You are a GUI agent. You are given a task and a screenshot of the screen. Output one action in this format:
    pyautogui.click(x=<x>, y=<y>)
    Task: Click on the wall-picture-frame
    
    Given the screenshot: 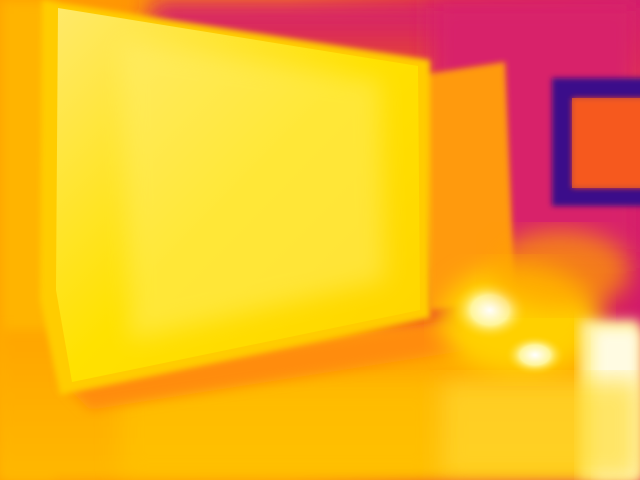 What is the action you would take?
    pyautogui.click(x=596, y=142)
    